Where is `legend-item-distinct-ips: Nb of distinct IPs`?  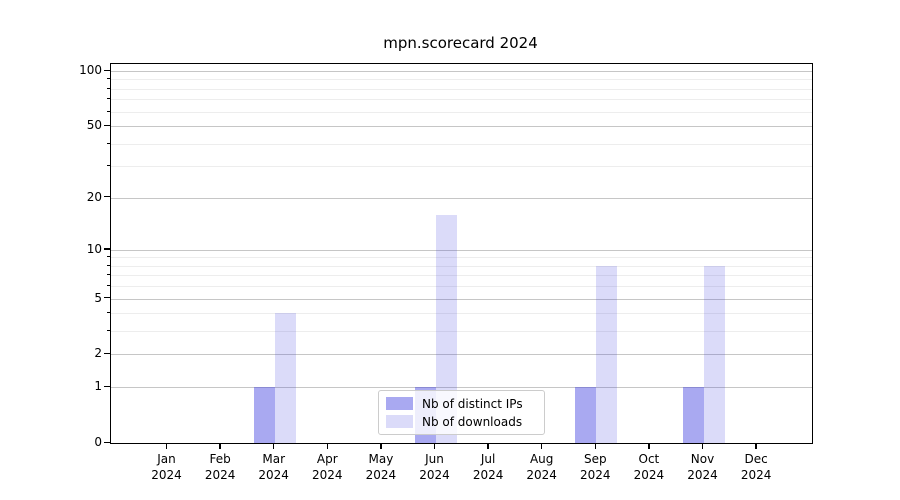
legend-item-distinct-ips: Nb of distinct IPs is located at coordinates (461, 404).